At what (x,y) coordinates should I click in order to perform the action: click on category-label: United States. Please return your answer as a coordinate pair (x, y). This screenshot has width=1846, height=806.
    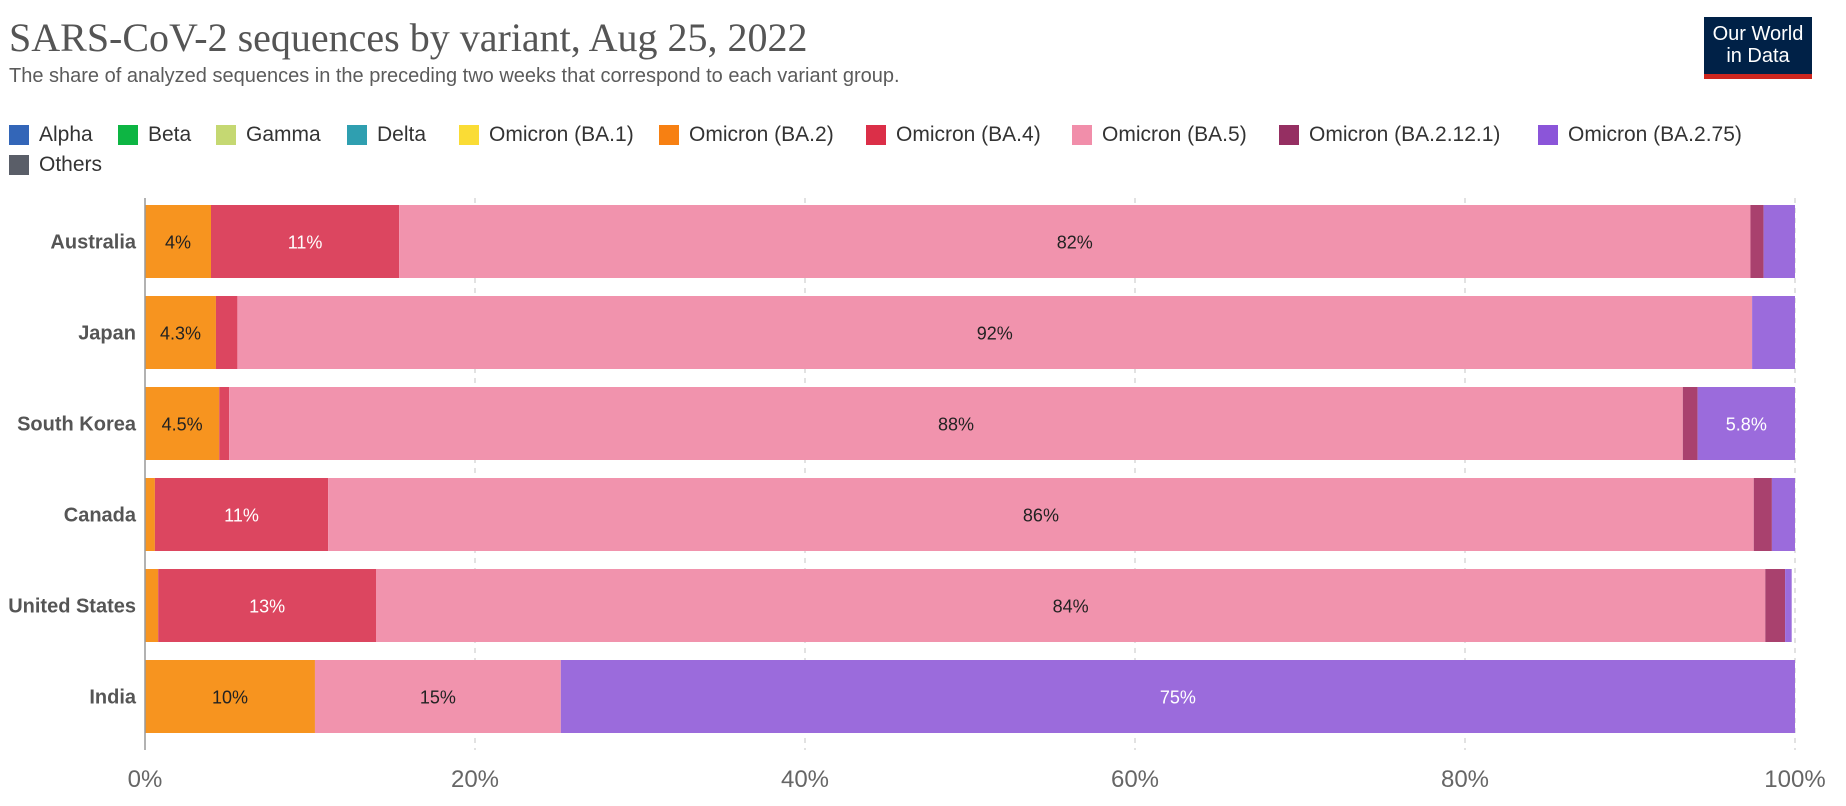
    Looking at the image, I should click on (72, 607).